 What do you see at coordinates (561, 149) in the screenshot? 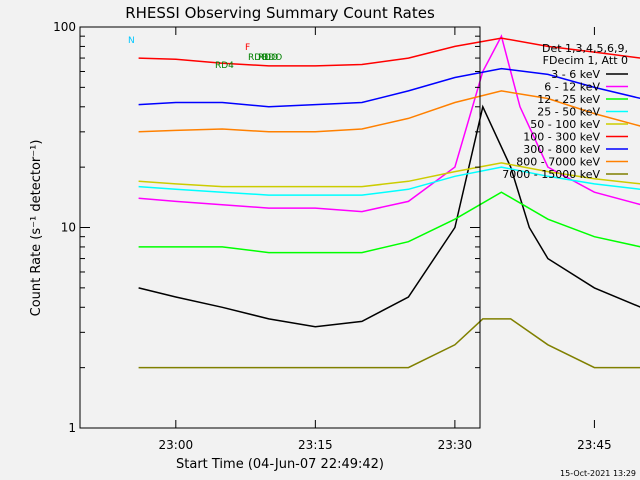
I see `legend-entry-6: 300 - 800 keV` at bounding box center [561, 149].